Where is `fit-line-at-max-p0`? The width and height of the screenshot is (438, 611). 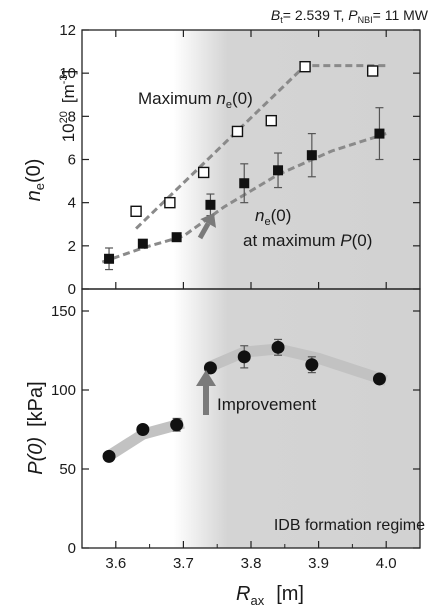
fit-line-at-max-p0 is located at coordinates (244, 198).